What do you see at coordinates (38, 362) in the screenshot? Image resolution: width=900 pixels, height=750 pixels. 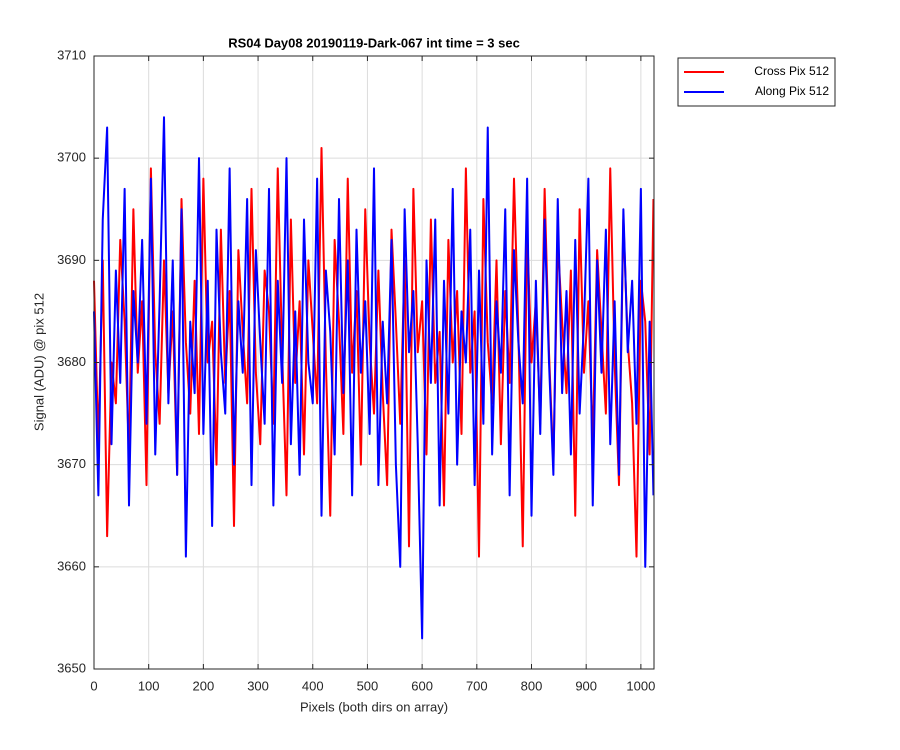 I see `y-axis-label: Signal (ADU) @ pix 512` at bounding box center [38, 362].